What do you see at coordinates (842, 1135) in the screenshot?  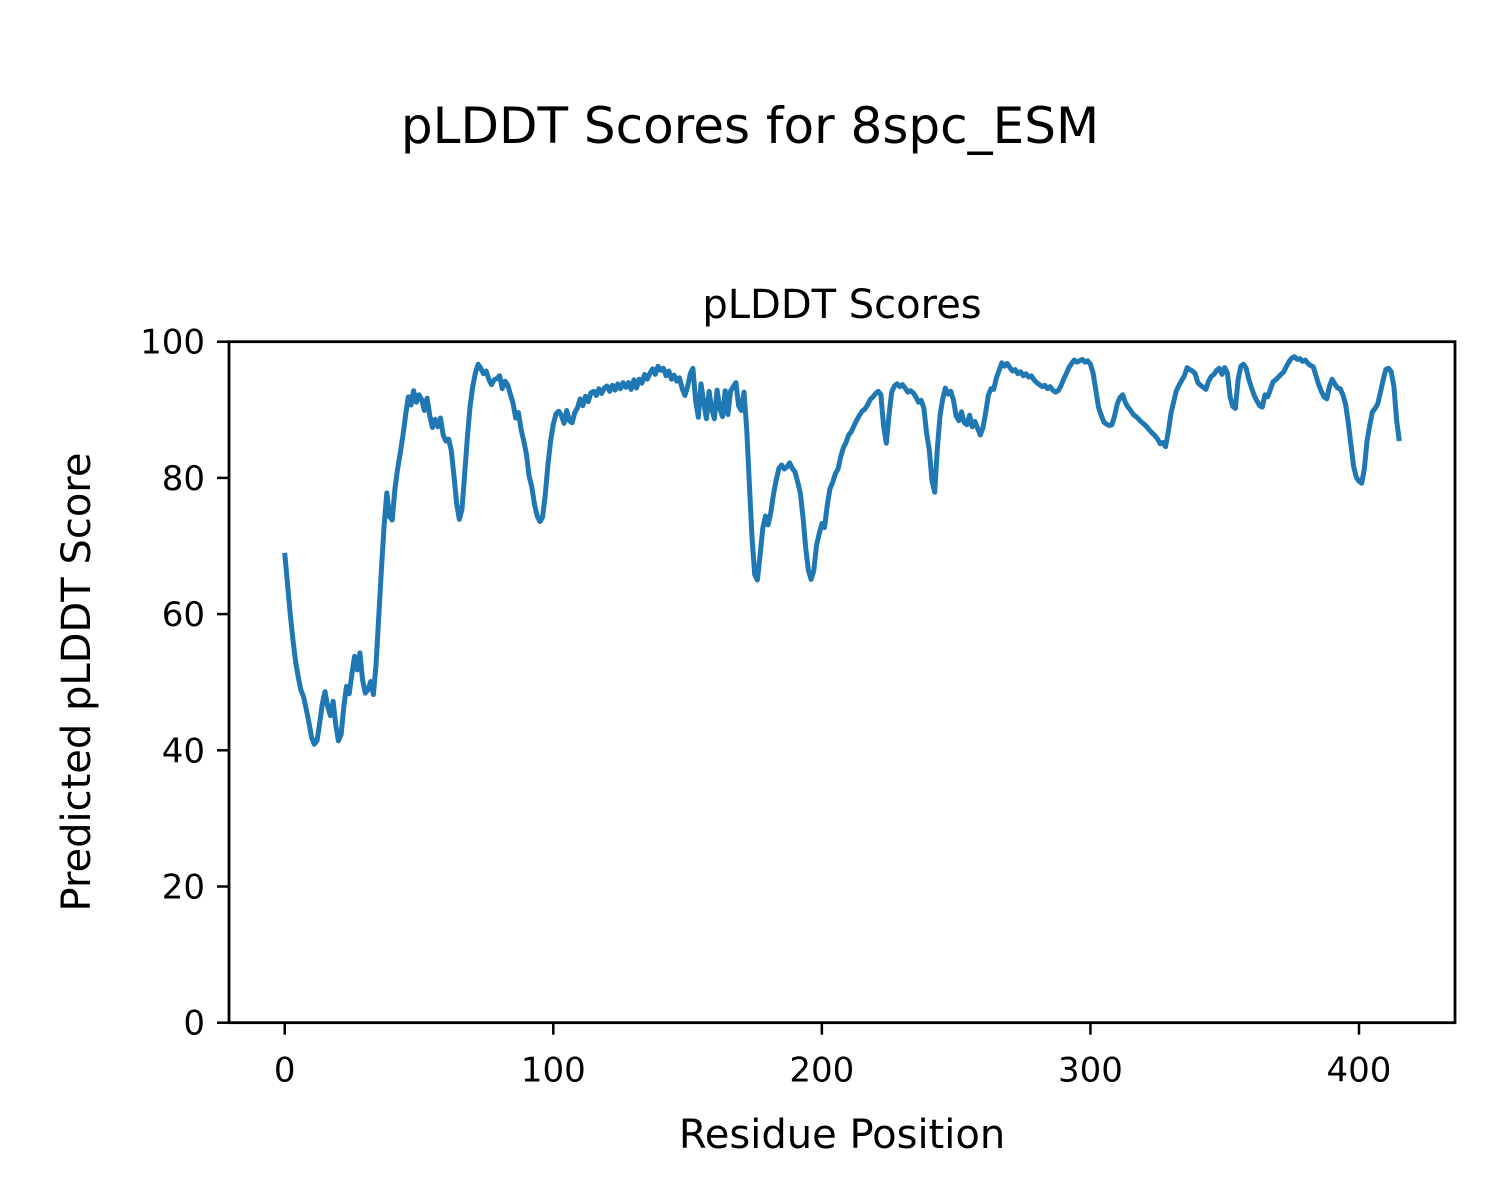 I see `x-axis-label: Residue Position` at bounding box center [842, 1135].